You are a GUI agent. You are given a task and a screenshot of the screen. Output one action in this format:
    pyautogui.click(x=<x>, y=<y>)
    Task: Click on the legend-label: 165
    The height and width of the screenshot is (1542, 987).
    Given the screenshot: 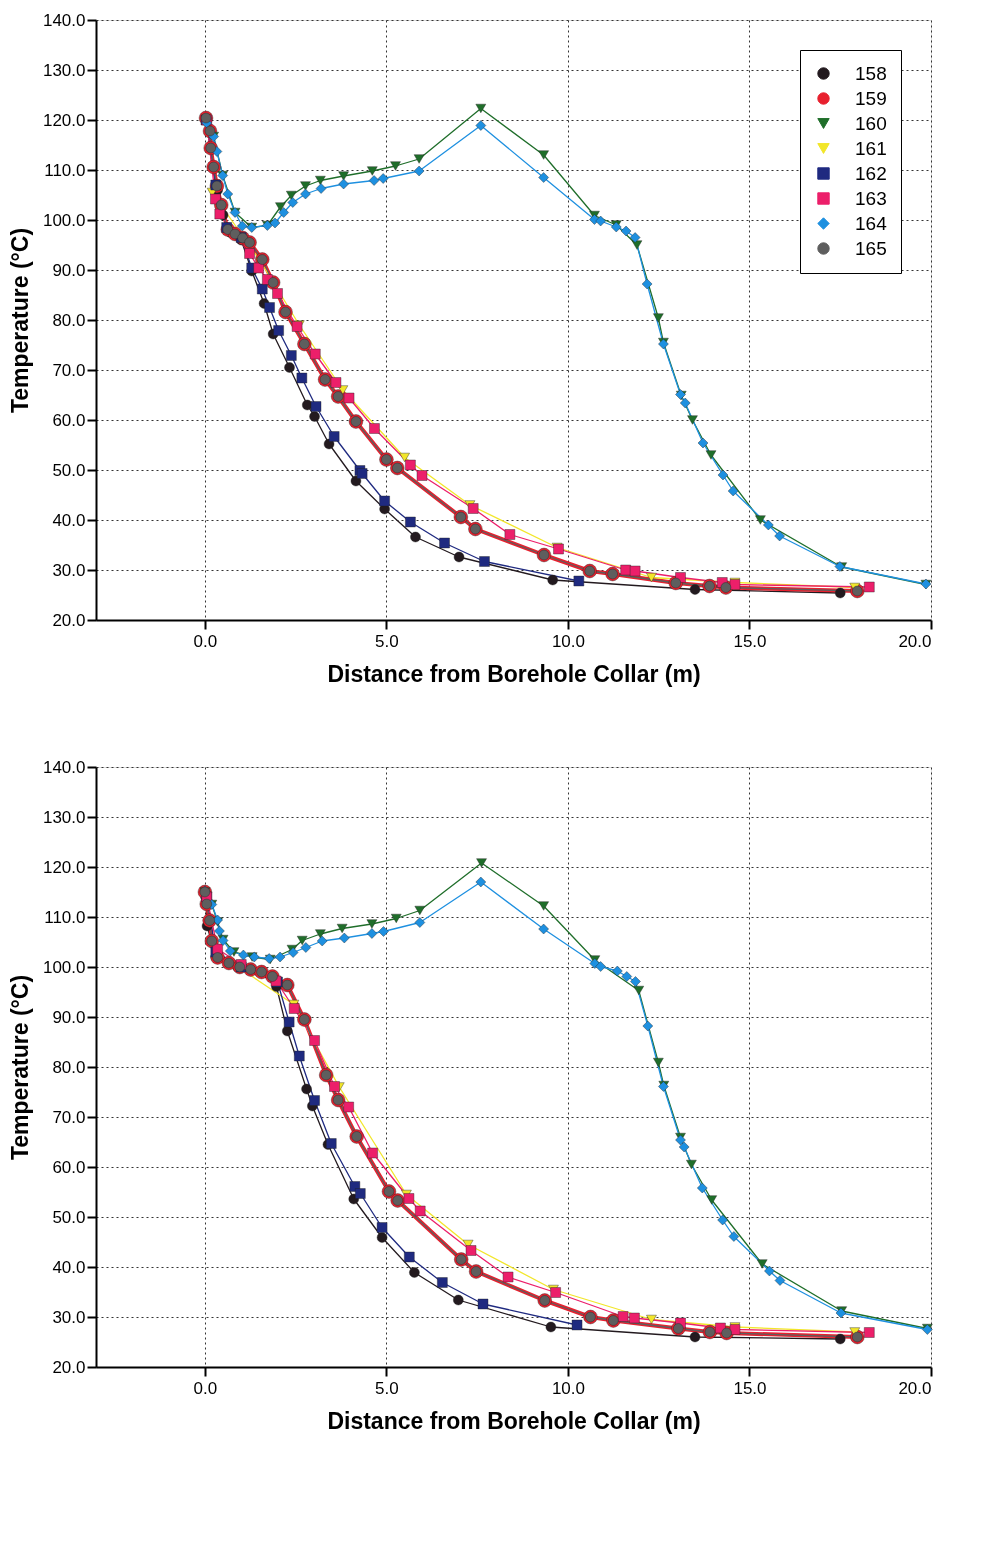 What is the action you would take?
    pyautogui.click(x=871, y=248)
    